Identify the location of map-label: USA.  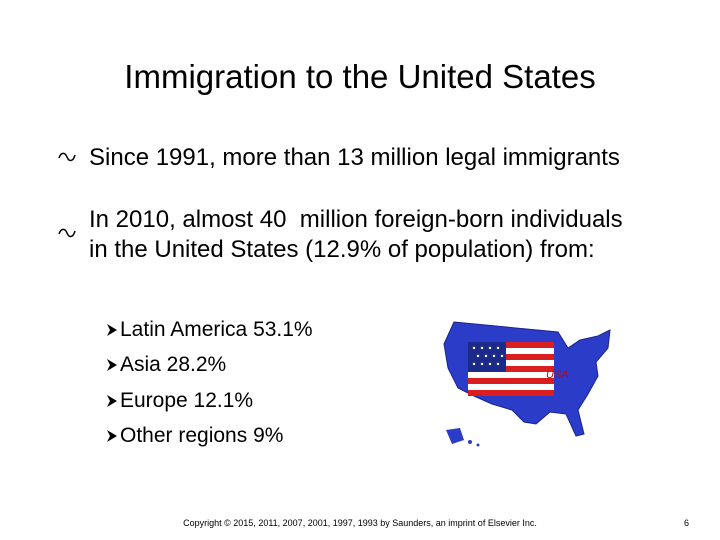
(557, 375).